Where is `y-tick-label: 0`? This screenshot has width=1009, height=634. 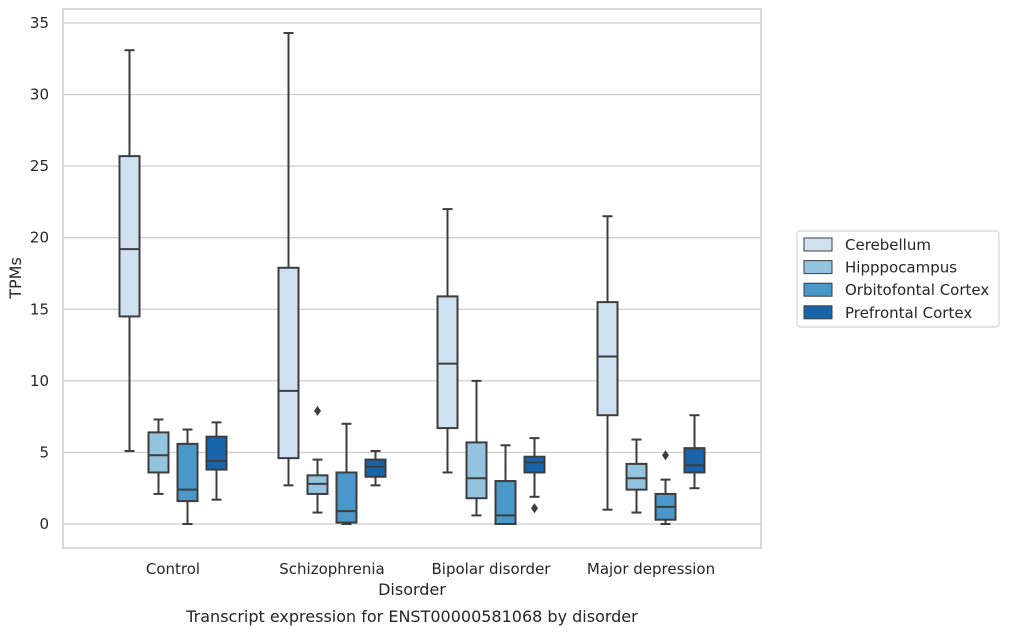
y-tick-label: 0 is located at coordinates (44, 524).